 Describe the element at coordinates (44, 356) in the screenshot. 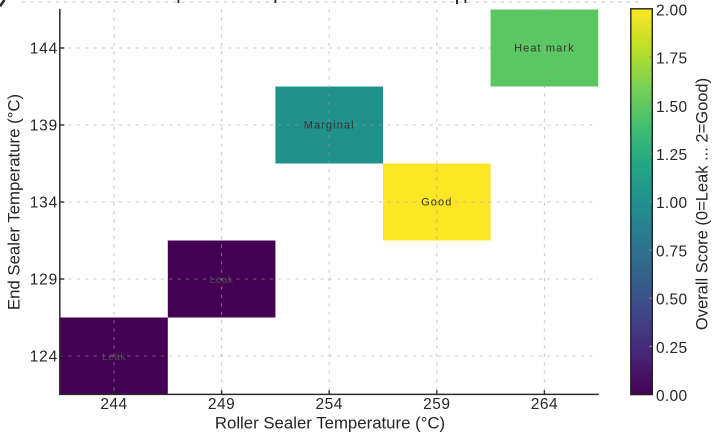

I see `svg-text: 124` at that location.